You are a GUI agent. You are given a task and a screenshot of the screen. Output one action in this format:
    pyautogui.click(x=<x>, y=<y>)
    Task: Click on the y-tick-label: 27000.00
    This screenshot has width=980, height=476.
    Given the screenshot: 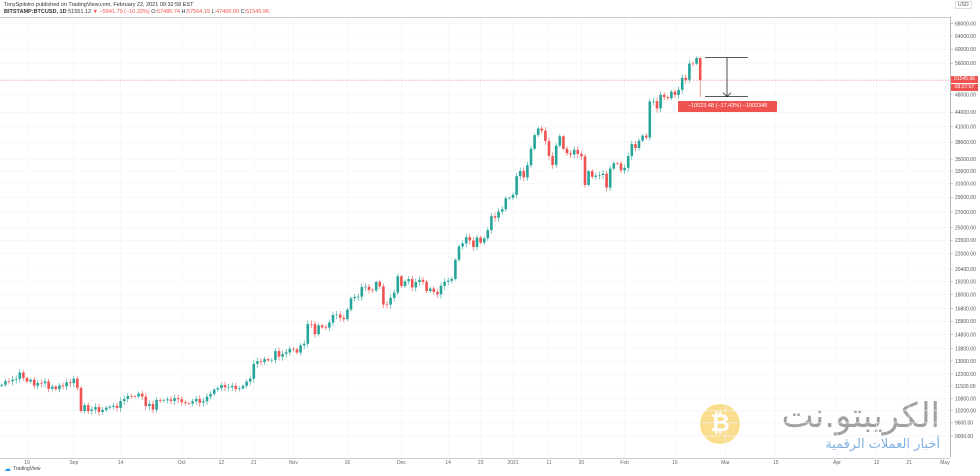 What is the action you would take?
    pyautogui.click(x=965, y=213)
    